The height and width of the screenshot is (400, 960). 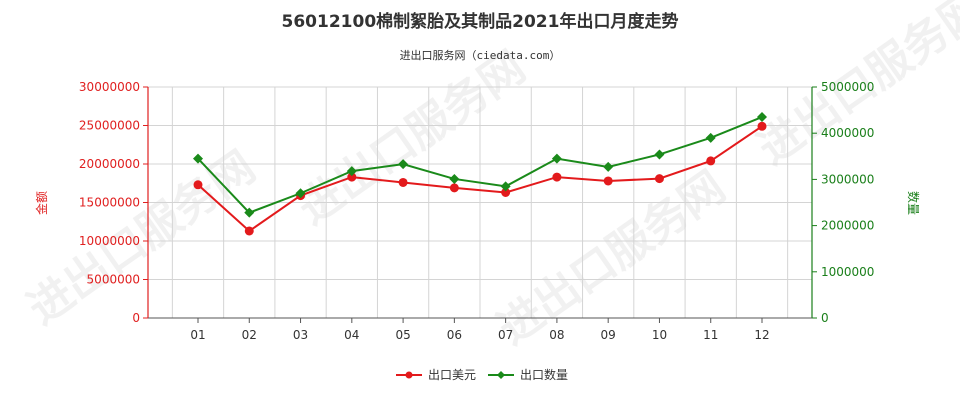 What do you see at coordinates (109, 241) in the screenshot?
I see `y-left-tick-label: 10000000` at bounding box center [109, 241].